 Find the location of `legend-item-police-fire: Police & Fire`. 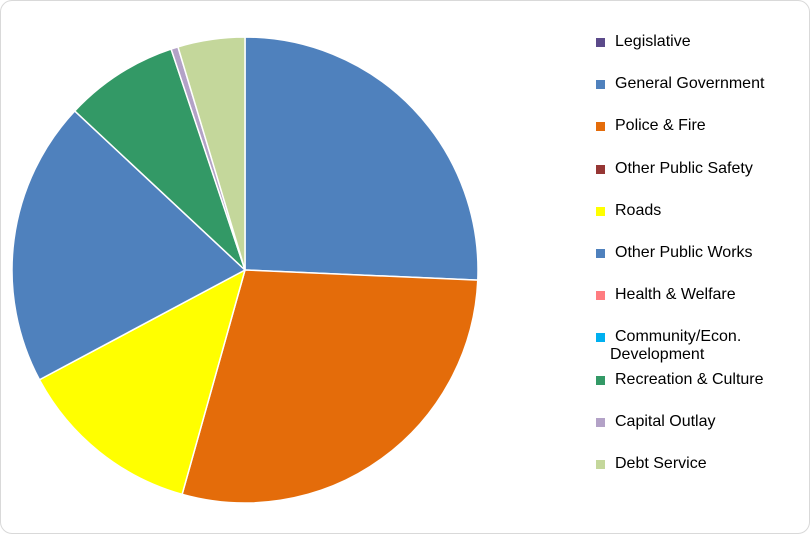

legend-item-police-fire: Police & Fire is located at coordinates (701, 138).